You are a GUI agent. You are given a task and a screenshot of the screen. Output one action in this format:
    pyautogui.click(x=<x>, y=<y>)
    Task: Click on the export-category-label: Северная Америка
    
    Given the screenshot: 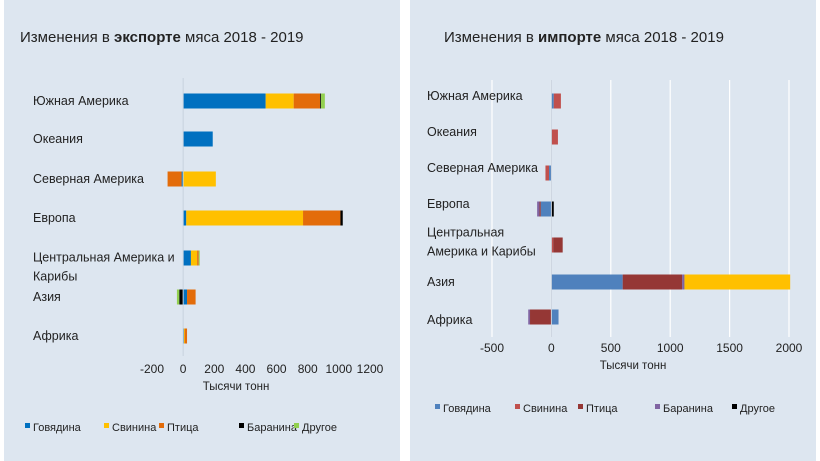 What is the action you would take?
    pyautogui.click(x=88, y=179)
    